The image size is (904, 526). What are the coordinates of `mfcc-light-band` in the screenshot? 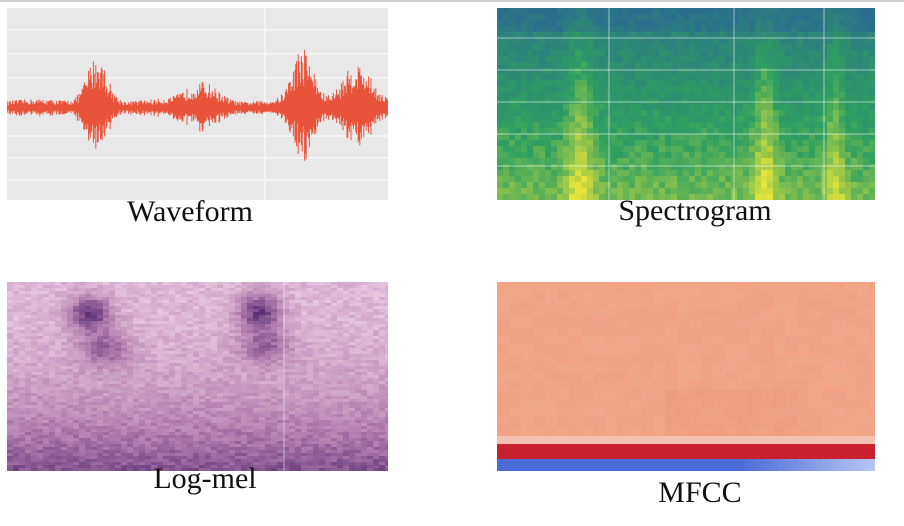 It's located at (686, 440).